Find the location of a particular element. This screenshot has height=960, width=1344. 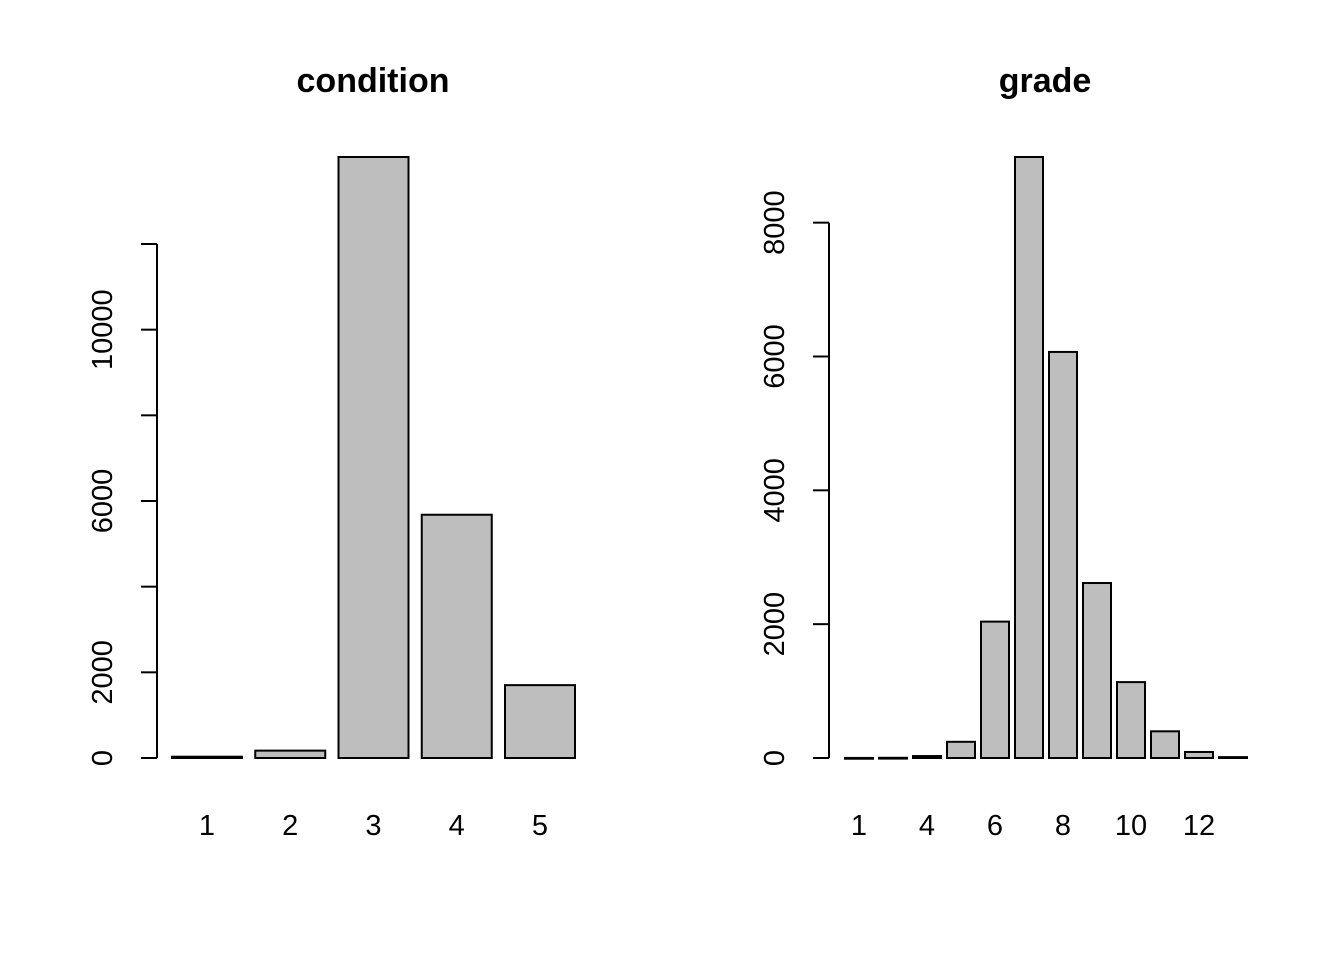

x-tick-label: 12 is located at coordinates (1199, 826).